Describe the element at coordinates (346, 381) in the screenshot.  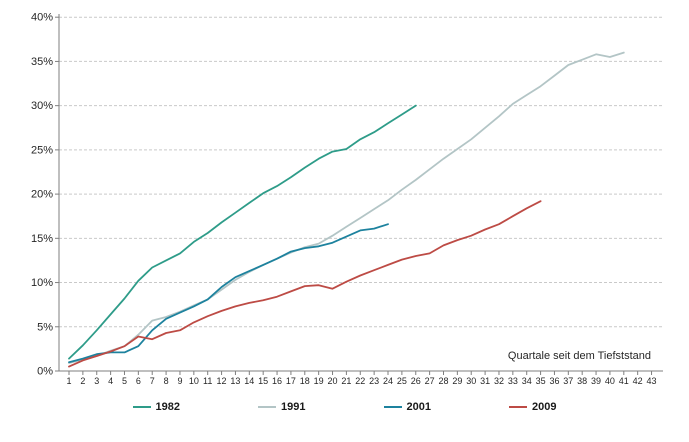
I see `x-tick-label: 21` at that location.